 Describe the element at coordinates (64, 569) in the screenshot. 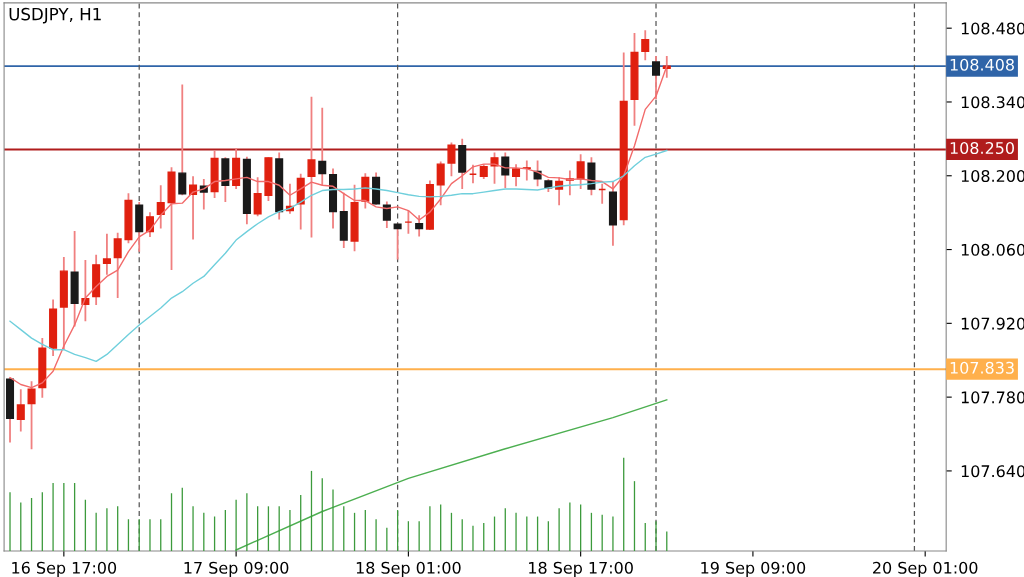

I see `x-tick-label: 16 Sep 17:00` at that location.